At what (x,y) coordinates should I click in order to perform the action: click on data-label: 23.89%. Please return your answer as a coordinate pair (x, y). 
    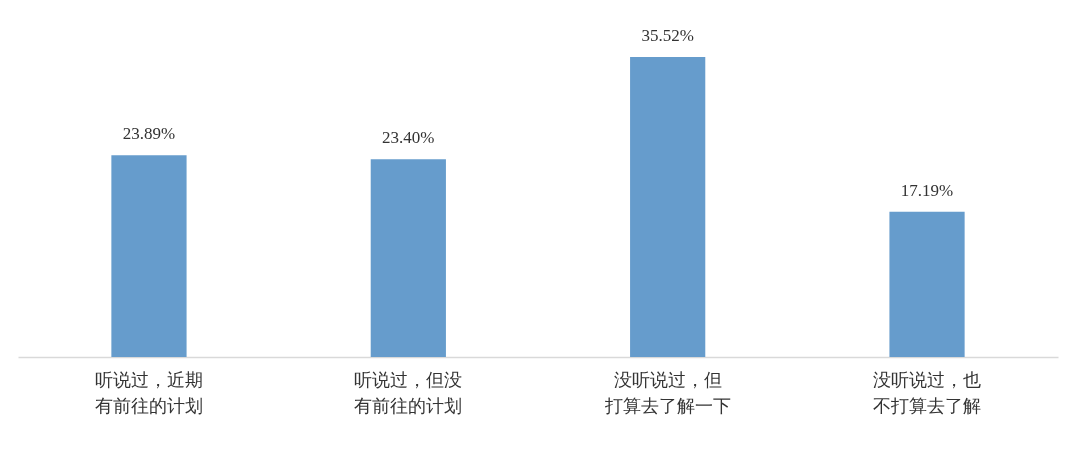
    Looking at the image, I should click on (149, 134).